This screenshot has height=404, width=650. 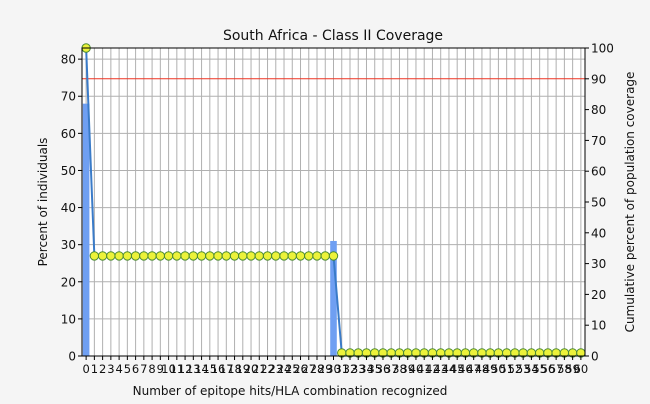 I want to click on y2-tick-label: 100, so click(x=602, y=49).